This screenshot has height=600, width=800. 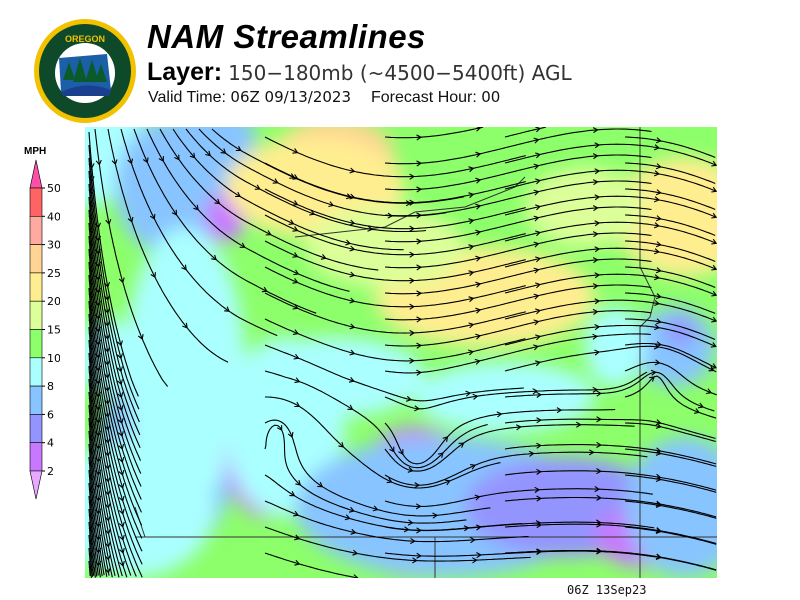 What do you see at coordinates (50, 443) in the screenshot?
I see `legend-tick-label: 4` at bounding box center [50, 443].